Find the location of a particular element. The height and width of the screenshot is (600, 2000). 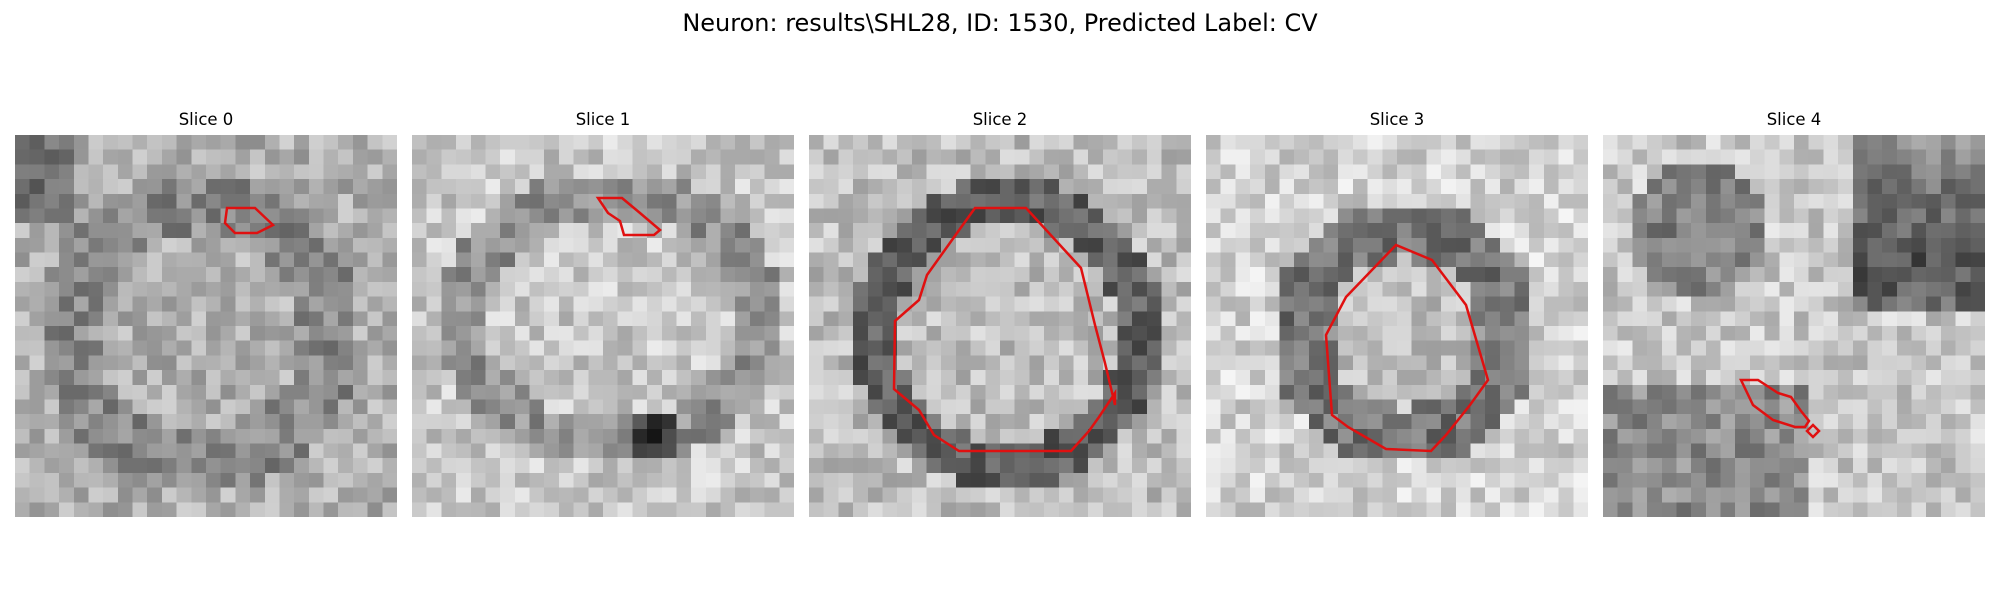

slice-4-contour is located at coordinates (1775, 403).